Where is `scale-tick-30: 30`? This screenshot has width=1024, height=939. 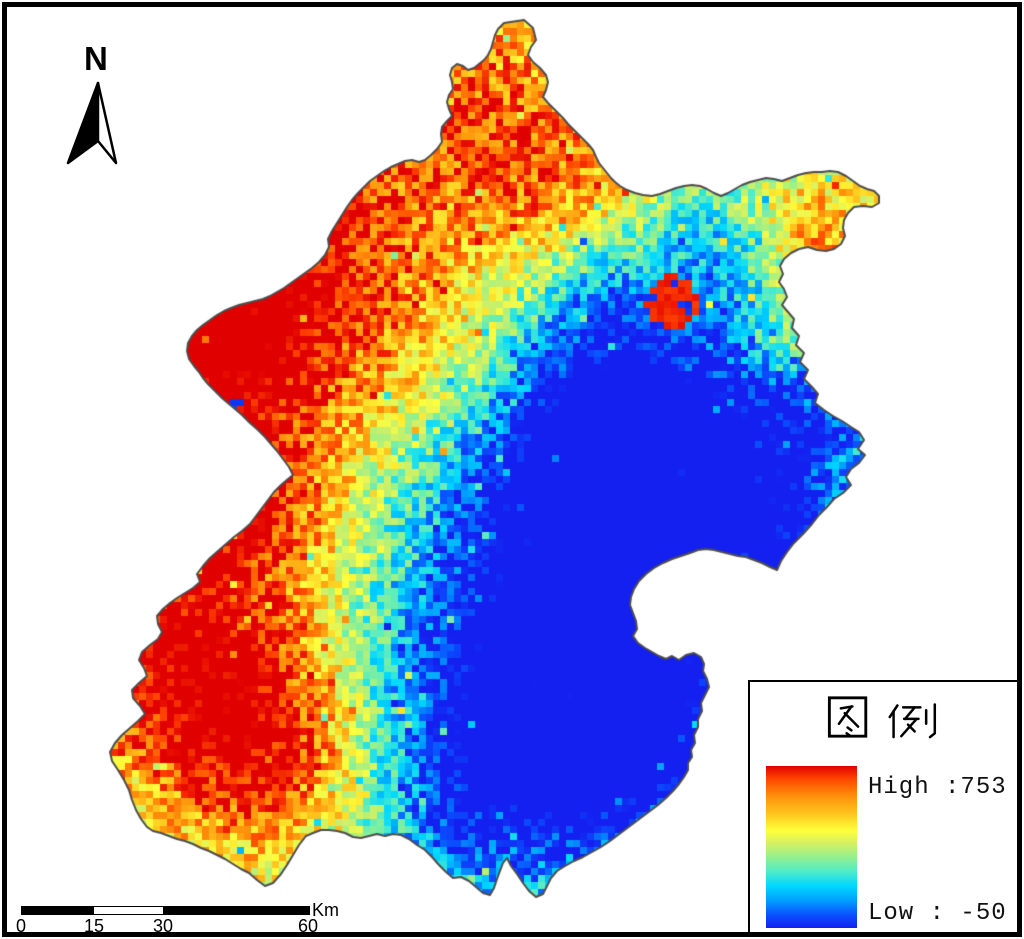
scale-tick-30: 30 is located at coordinates (163, 926).